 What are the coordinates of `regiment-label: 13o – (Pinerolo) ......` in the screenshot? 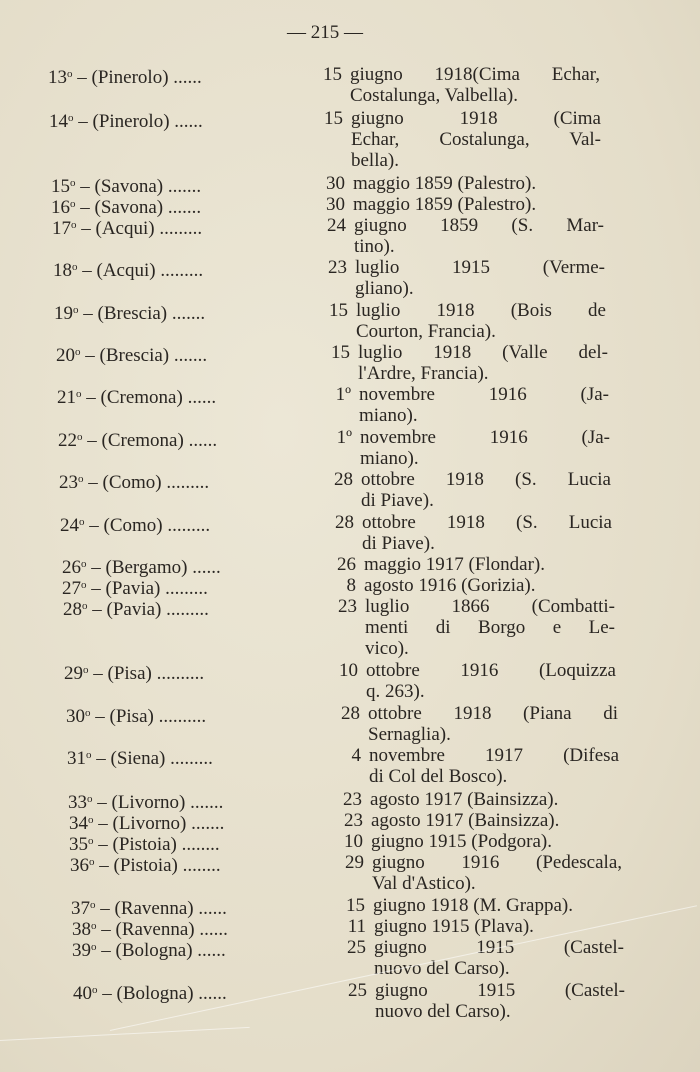 It's located at (125, 77).